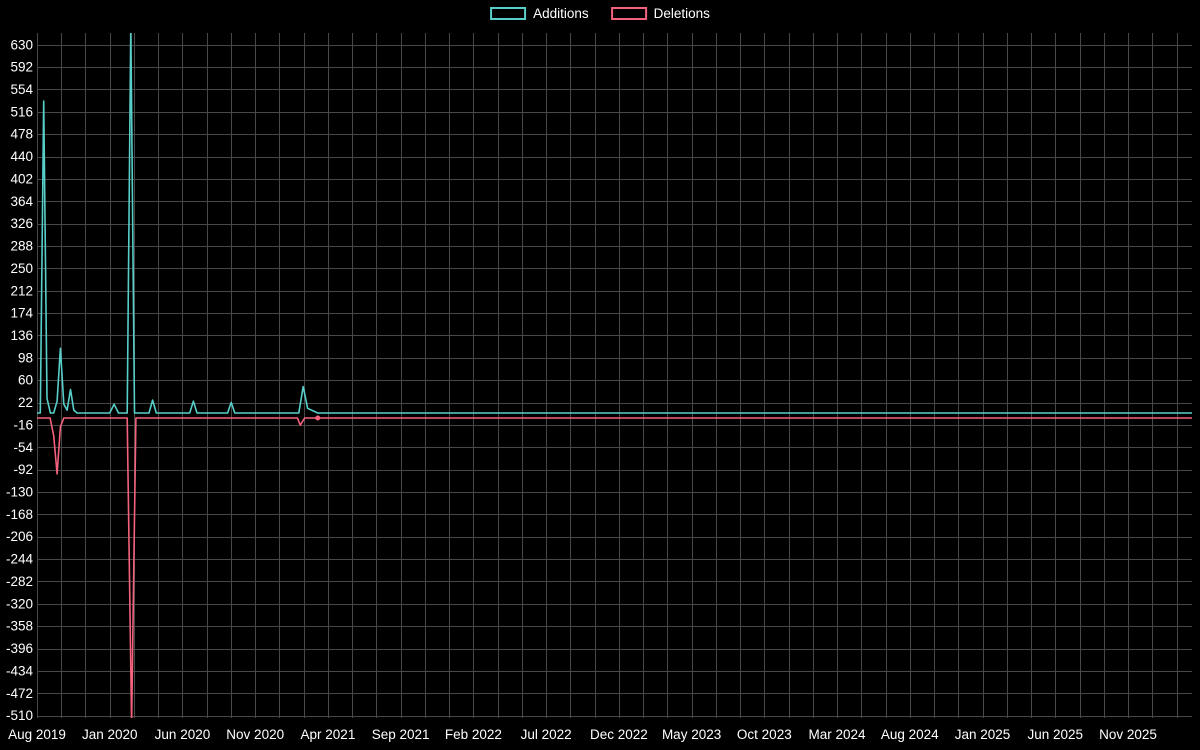  I want to click on x-tick-label: Jan 2025, so click(983, 734).